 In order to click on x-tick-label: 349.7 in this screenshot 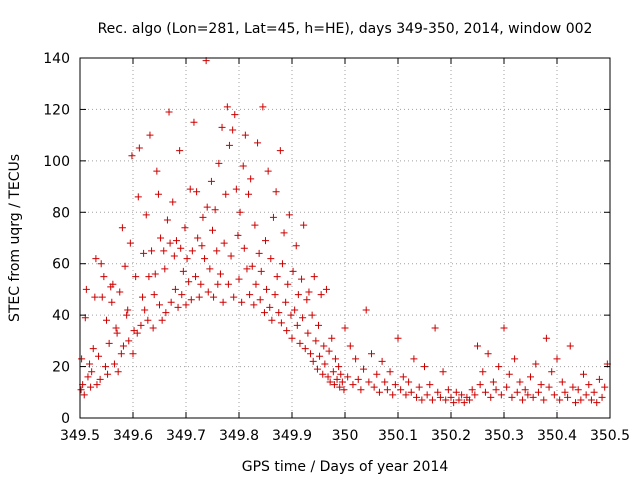, I will do `click(186, 436)`.